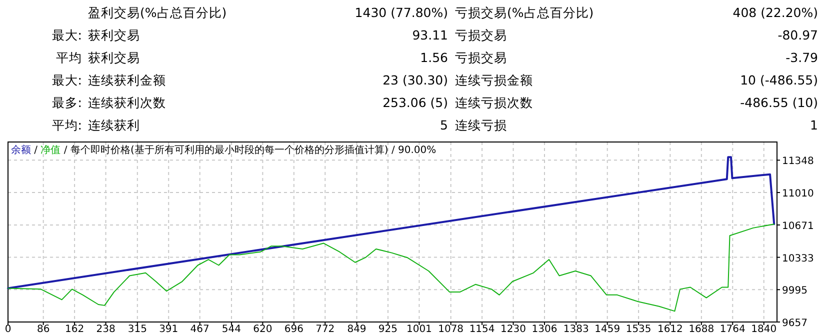 Image resolution: width=831 pixels, height=334 pixels. What do you see at coordinates (701, 329) in the screenshot?
I see `x-tick-label: 1688` at bounding box center [701, 329].